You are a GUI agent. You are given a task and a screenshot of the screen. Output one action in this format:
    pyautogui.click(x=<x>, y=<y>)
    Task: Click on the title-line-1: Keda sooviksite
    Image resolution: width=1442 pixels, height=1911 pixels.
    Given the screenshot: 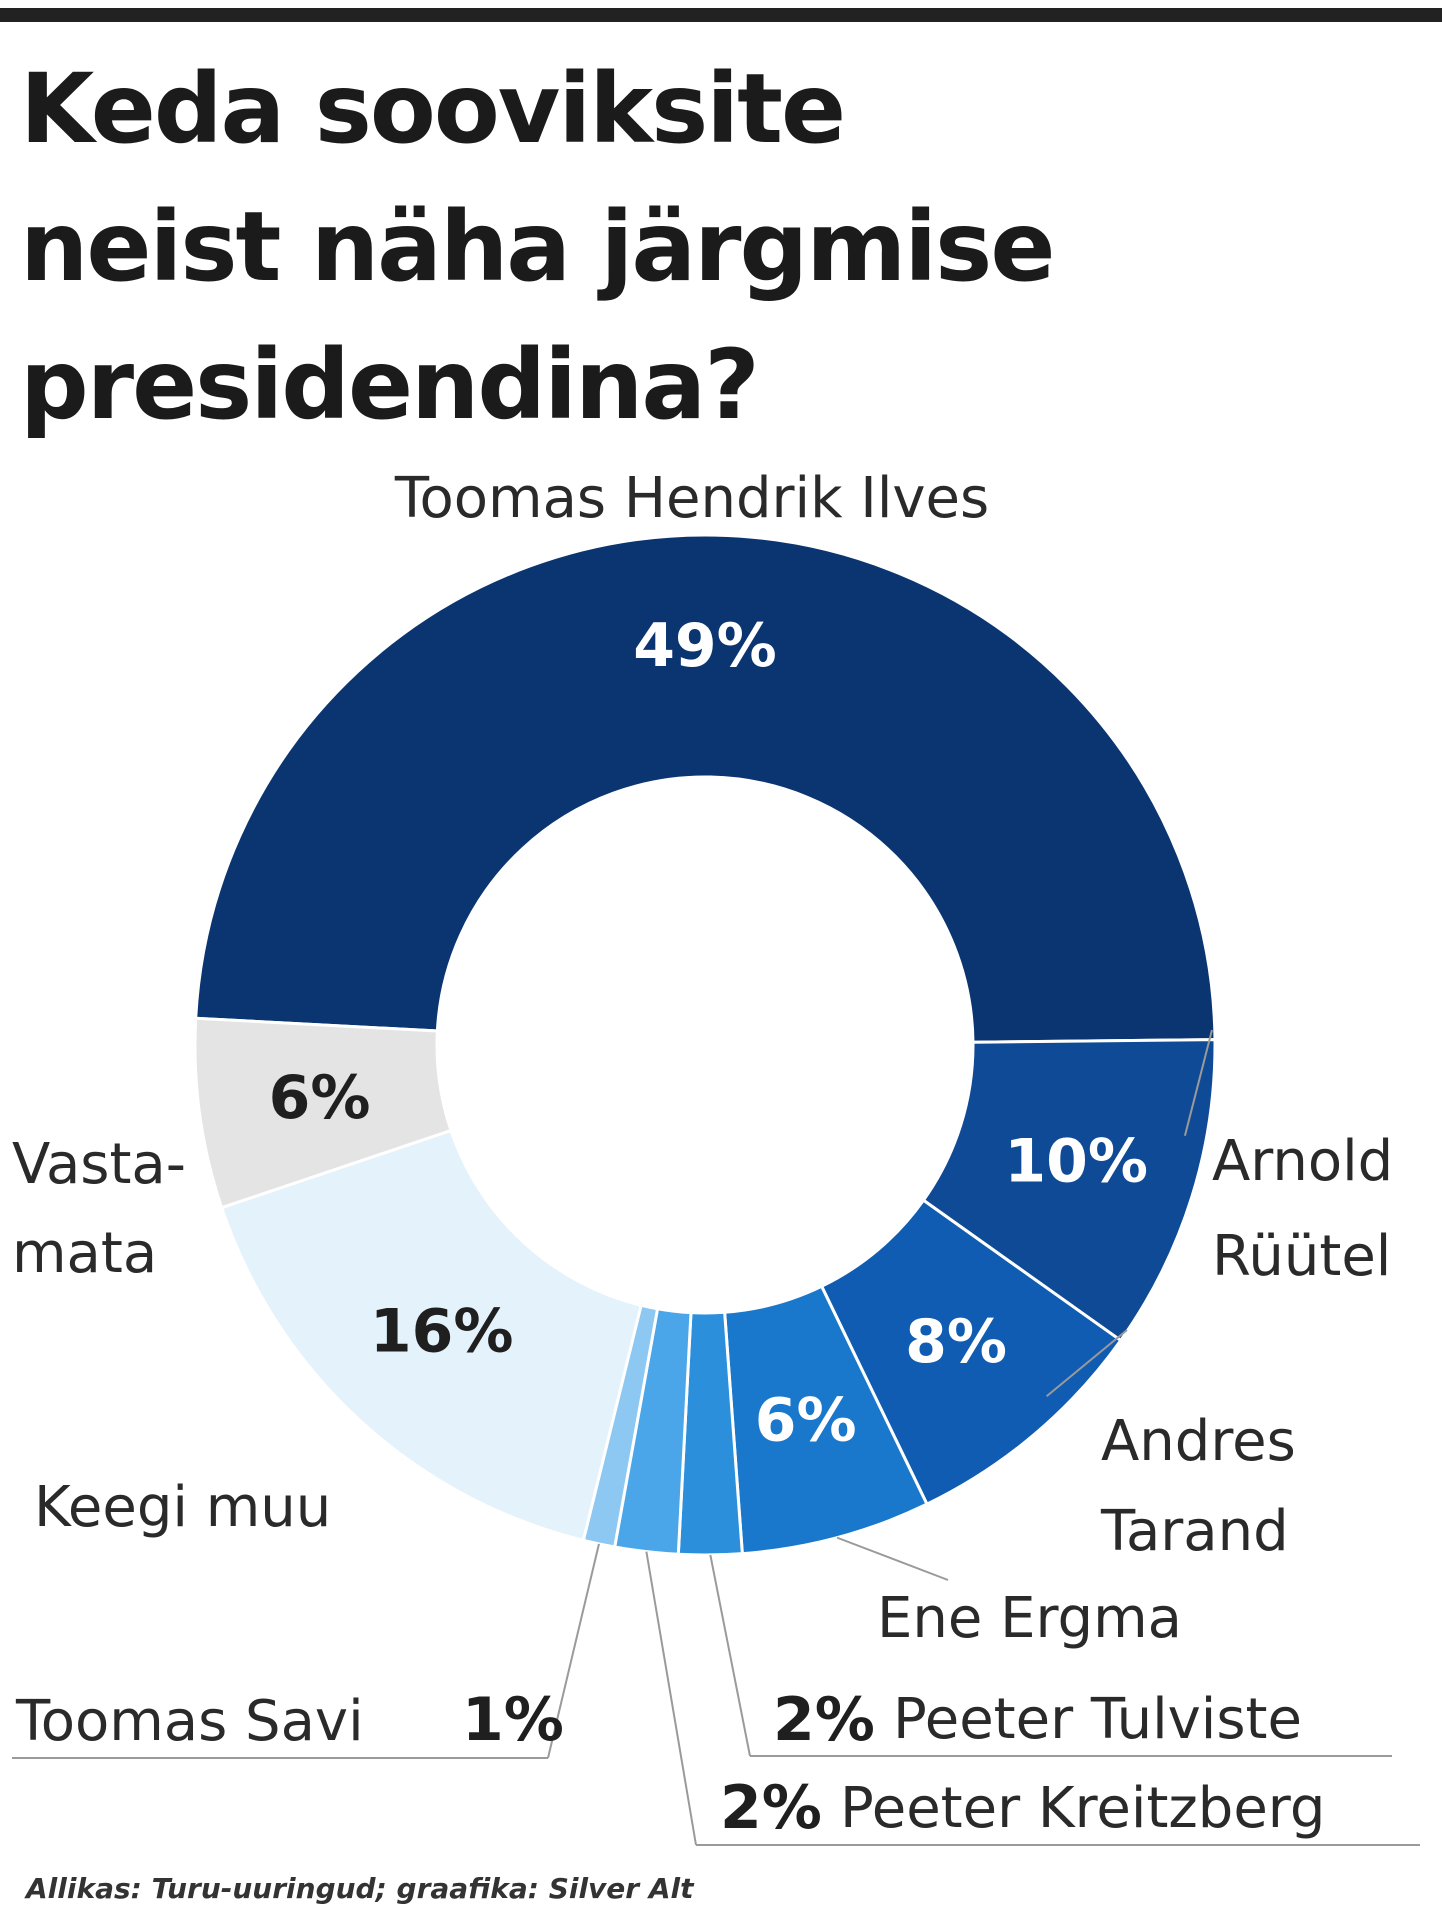 What is the action you would take?
    pyautogui.click(x=433, y=109)
    